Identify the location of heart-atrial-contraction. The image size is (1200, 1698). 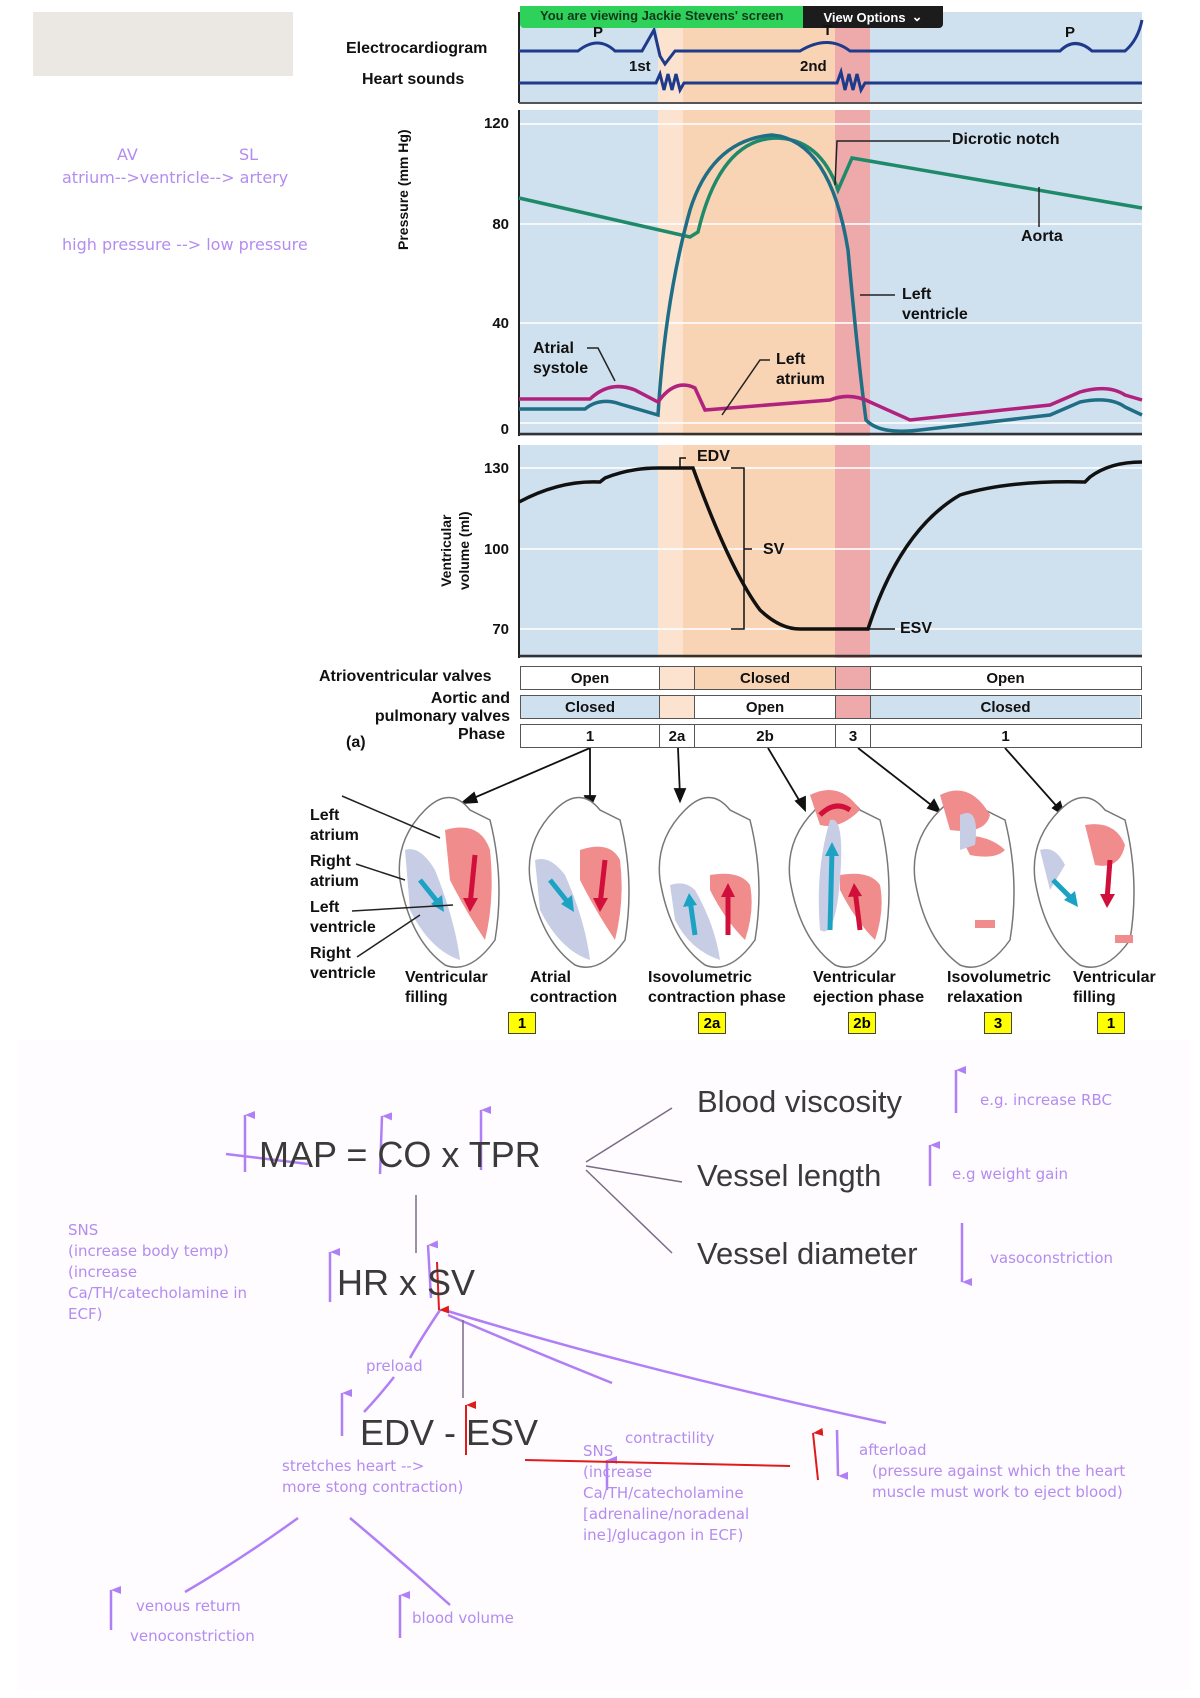
(579, 882).